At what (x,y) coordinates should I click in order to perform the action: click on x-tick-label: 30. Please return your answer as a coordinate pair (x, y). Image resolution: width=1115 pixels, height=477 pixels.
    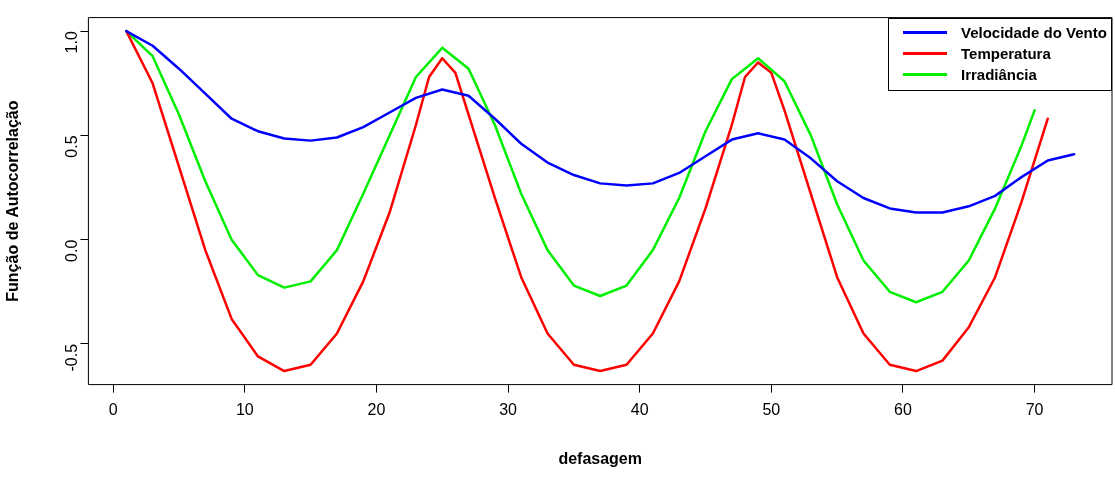
    Looking at the image, I should click on (508, 409).